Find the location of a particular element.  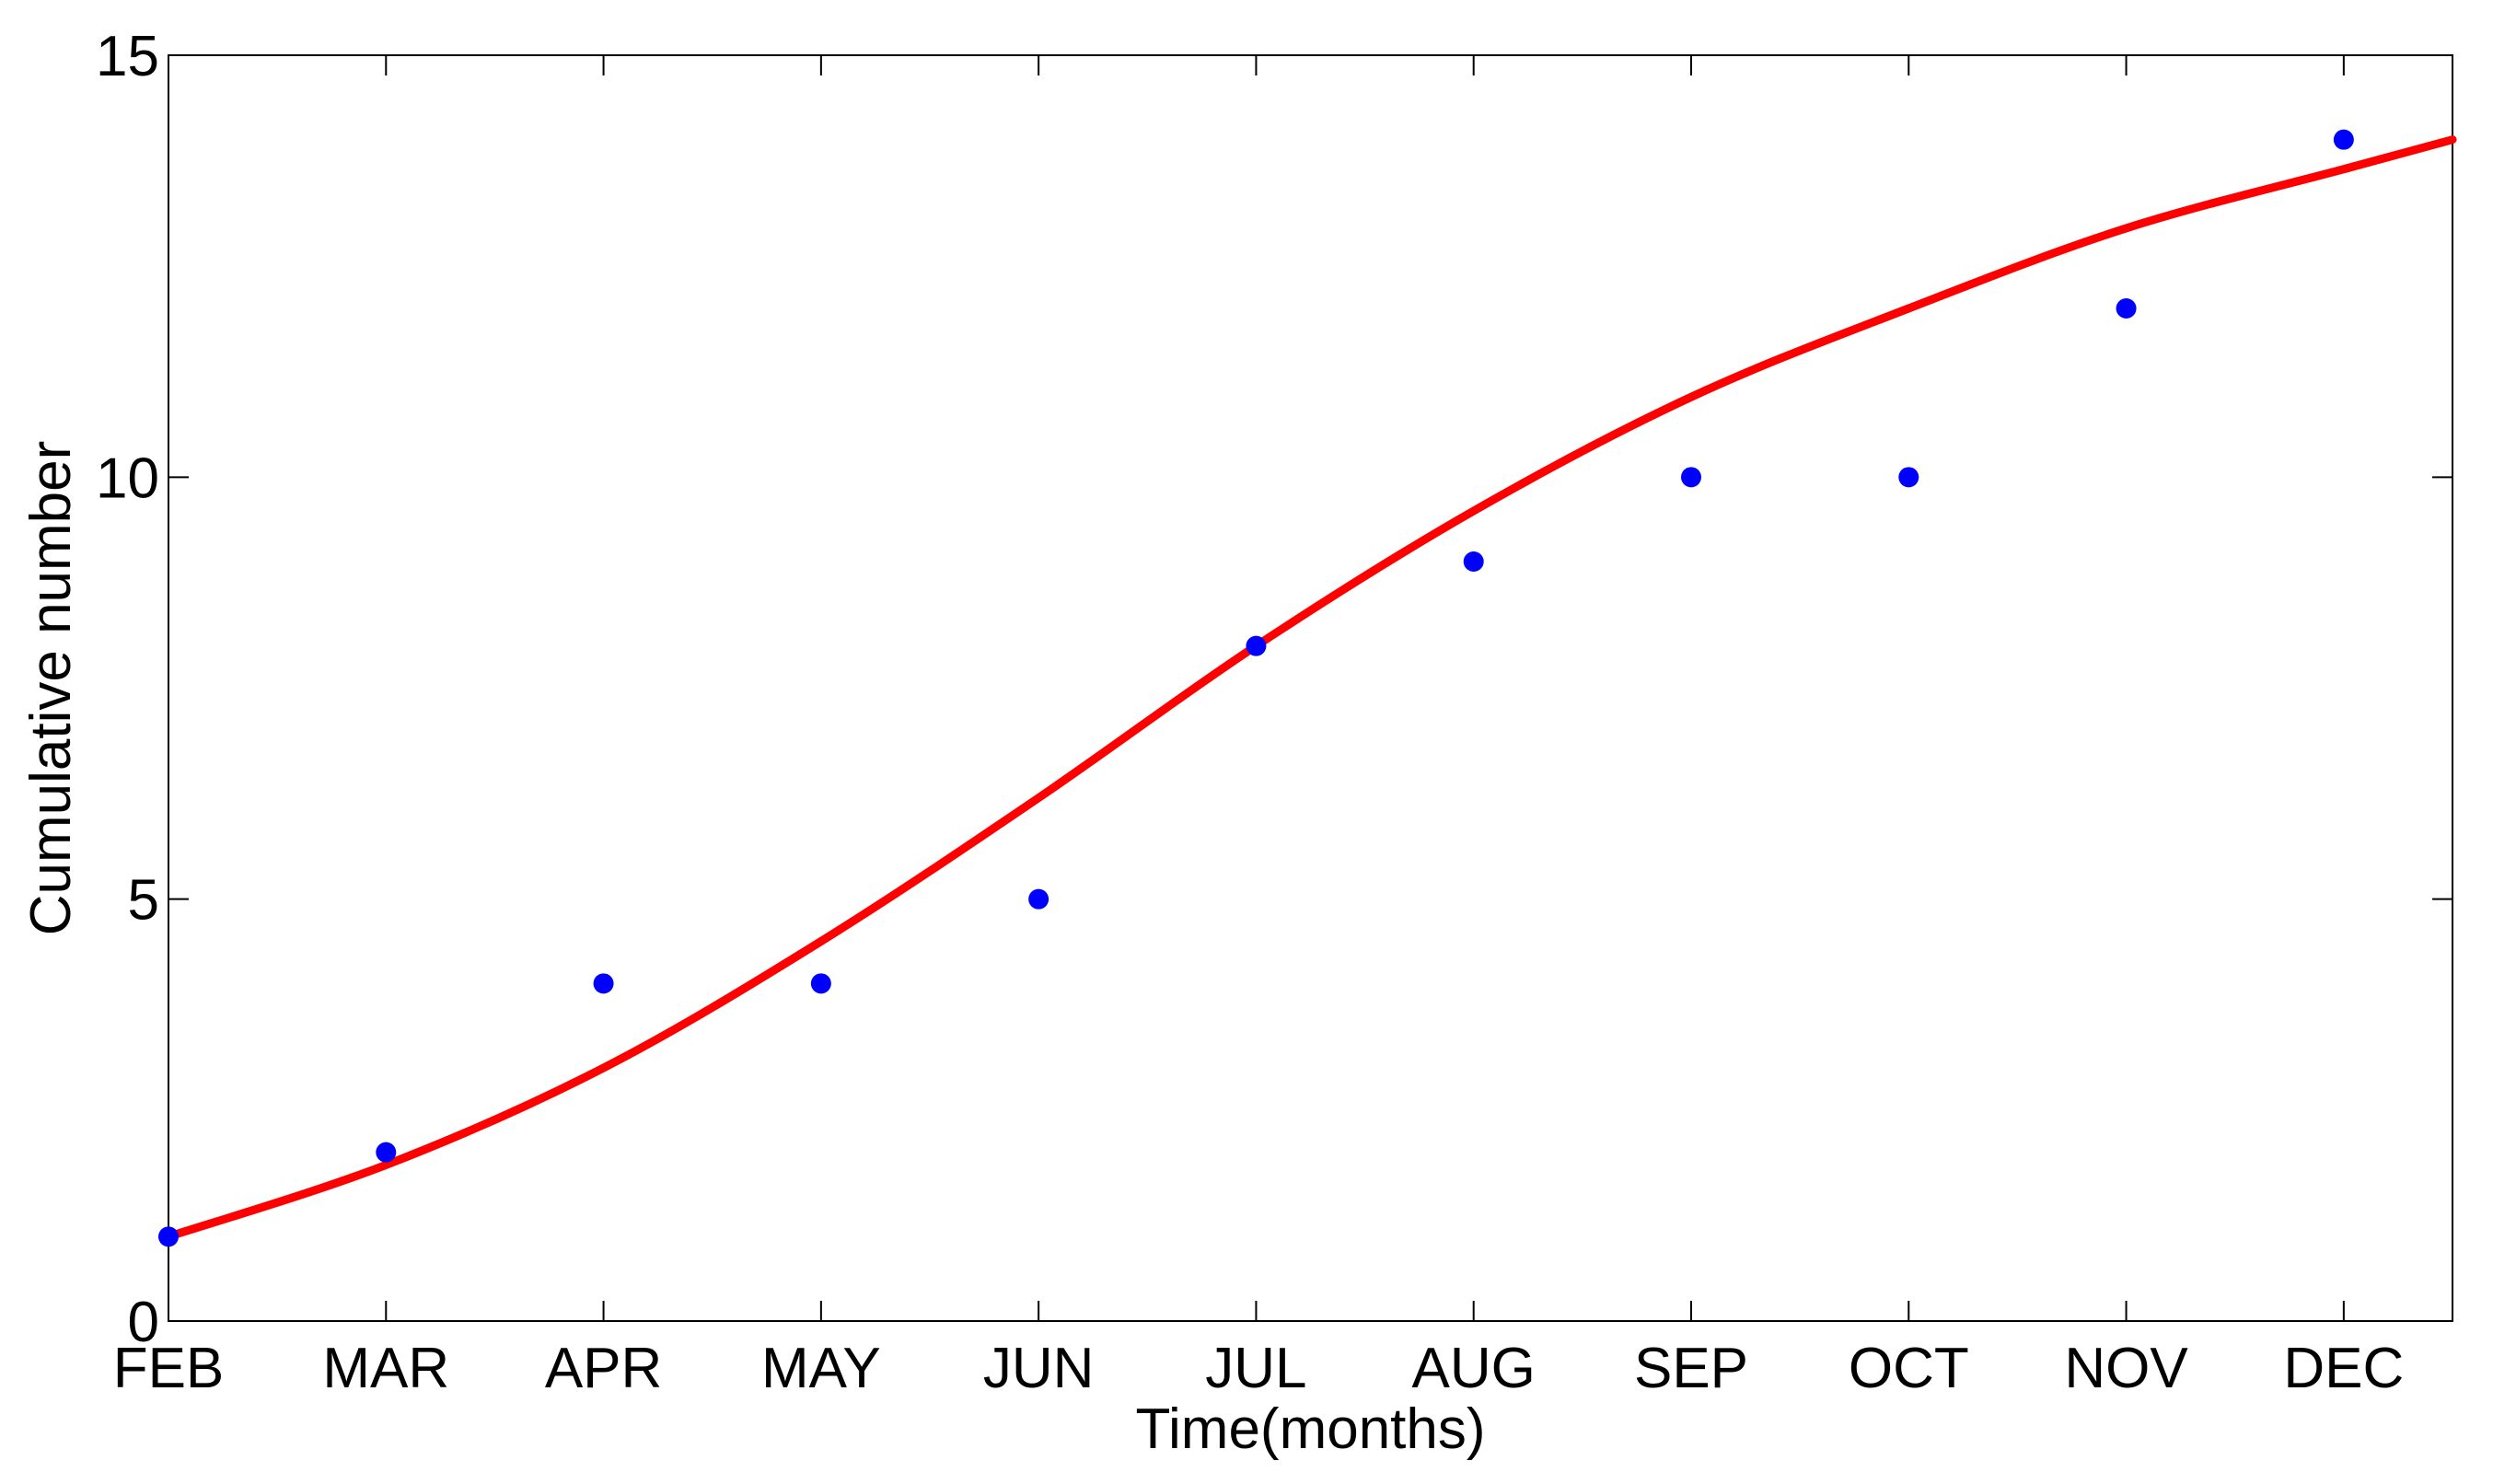

x-tick-label: SEP is located at coordinates (1691, 1368).